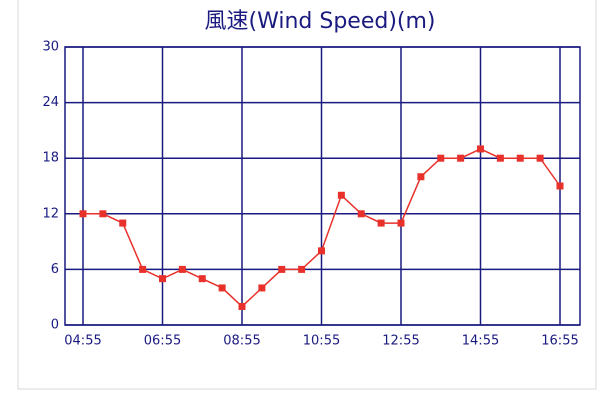 The image size is (614, 400). I want to click on y-tick-label: 6, so click(55, 269).